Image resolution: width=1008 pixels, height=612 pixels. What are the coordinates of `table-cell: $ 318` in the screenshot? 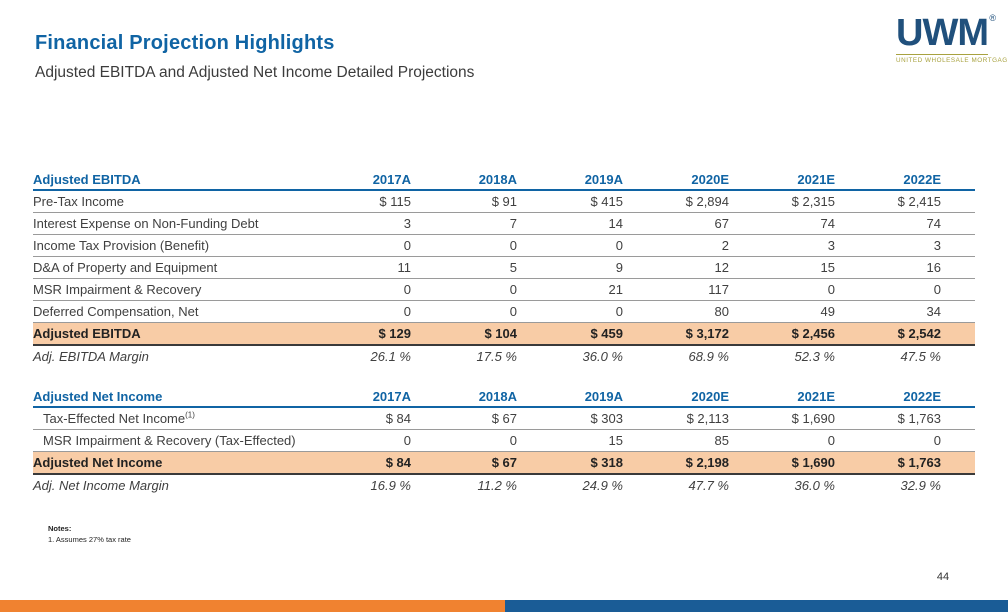 It's located at (606, 462).